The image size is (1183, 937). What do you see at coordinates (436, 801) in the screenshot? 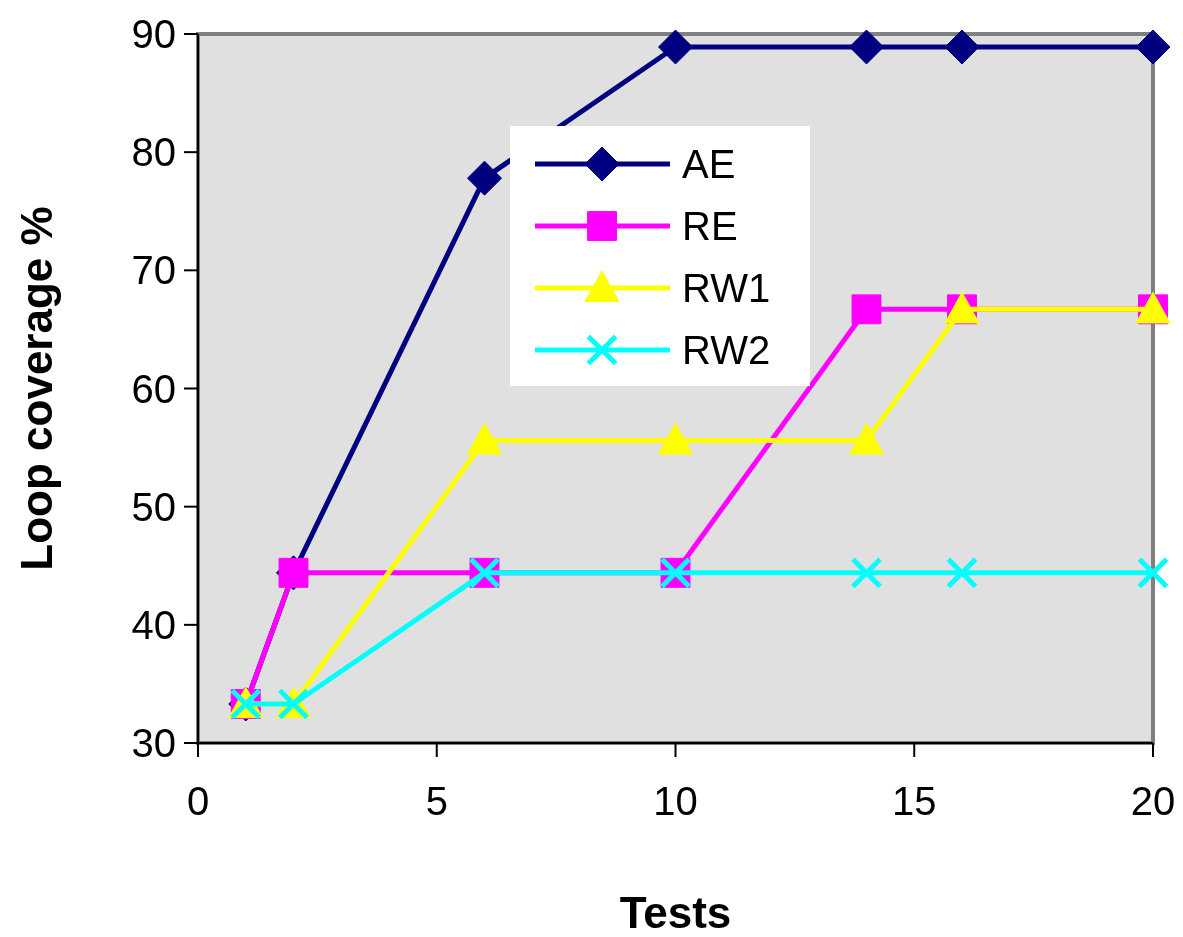
I see `x-tick-label: 5` at bounding box center [436, 801].